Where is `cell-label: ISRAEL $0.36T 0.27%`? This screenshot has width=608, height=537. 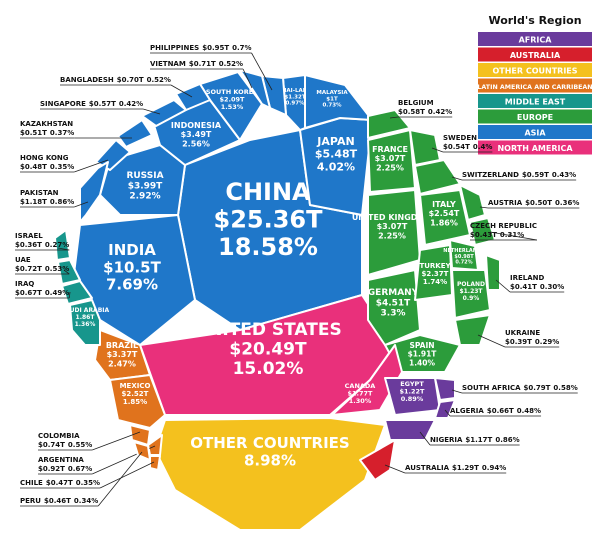
cell-label: ISRAEL $0.36T 0.27% is located at coordinates (42, 240).